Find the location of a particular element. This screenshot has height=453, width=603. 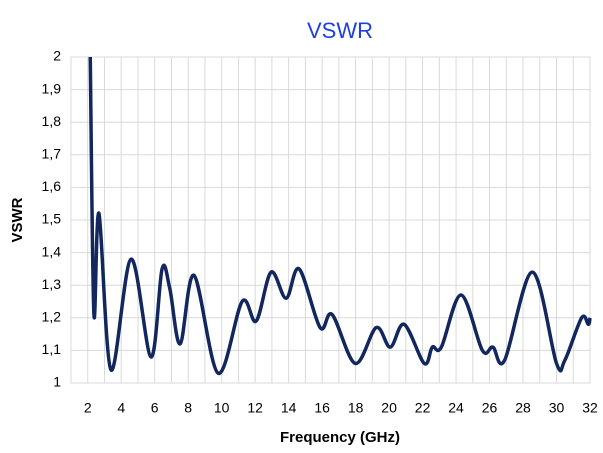

x-tick-label: 20 is located at coordinates (389, 408).